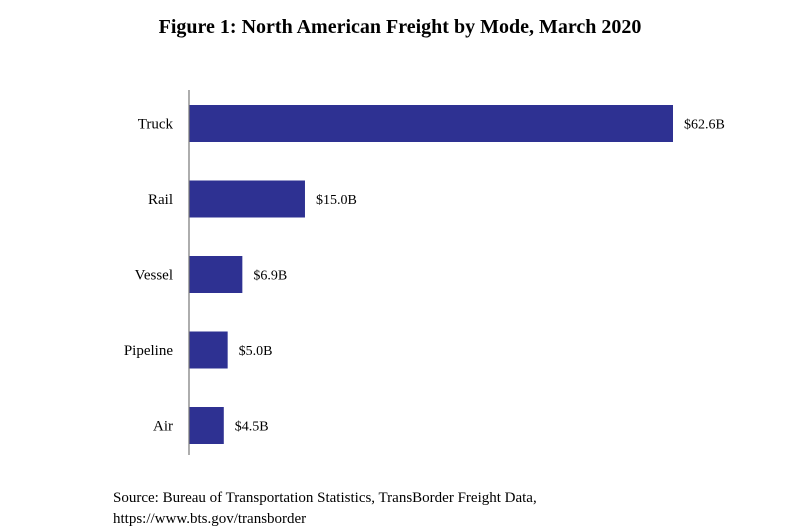 Image resolution: width=800 pixels, height=532 pixels. Describe the element at coordinates (216, 274) in the screenshot. I see `bar-vessel` at that location.